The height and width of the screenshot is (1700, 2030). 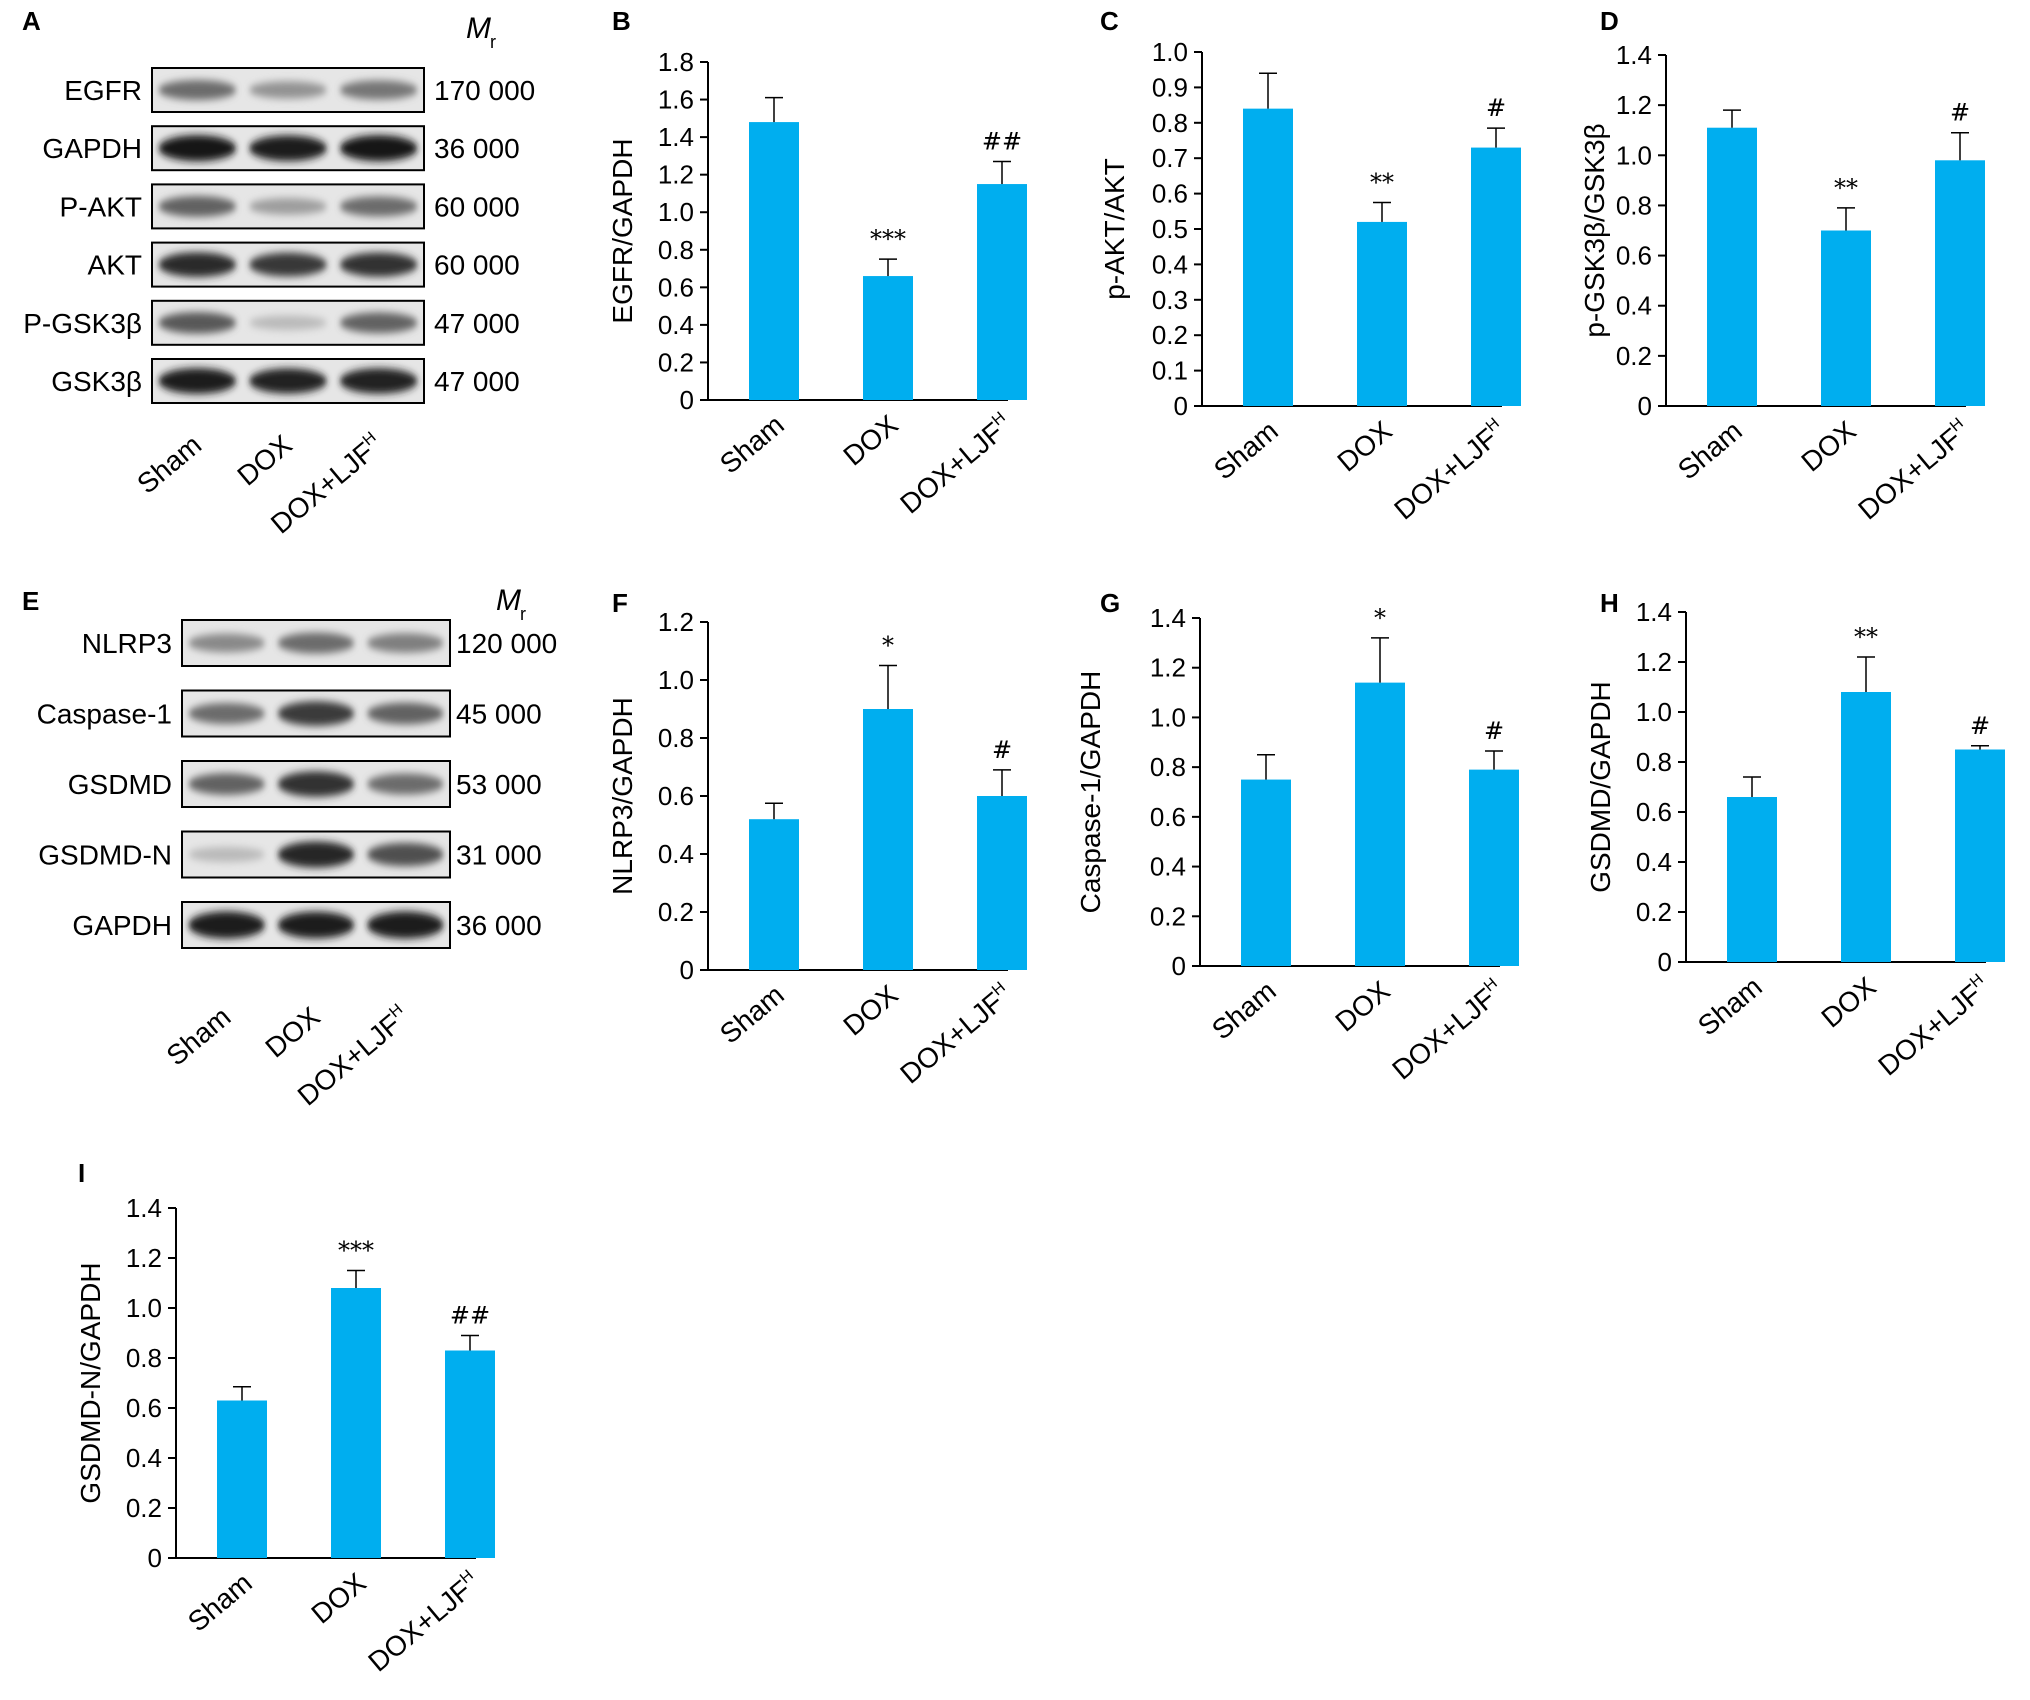 What do you see at coordinates (478, 28) in the screenshot?
I see `mr-column-header: M` at bounding box center [478, 28].